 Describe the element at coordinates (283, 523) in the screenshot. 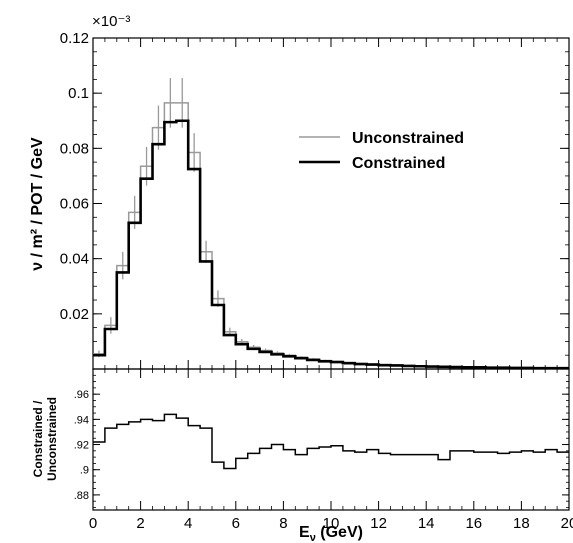

I see `x-tick-label-4: 8` at that location.